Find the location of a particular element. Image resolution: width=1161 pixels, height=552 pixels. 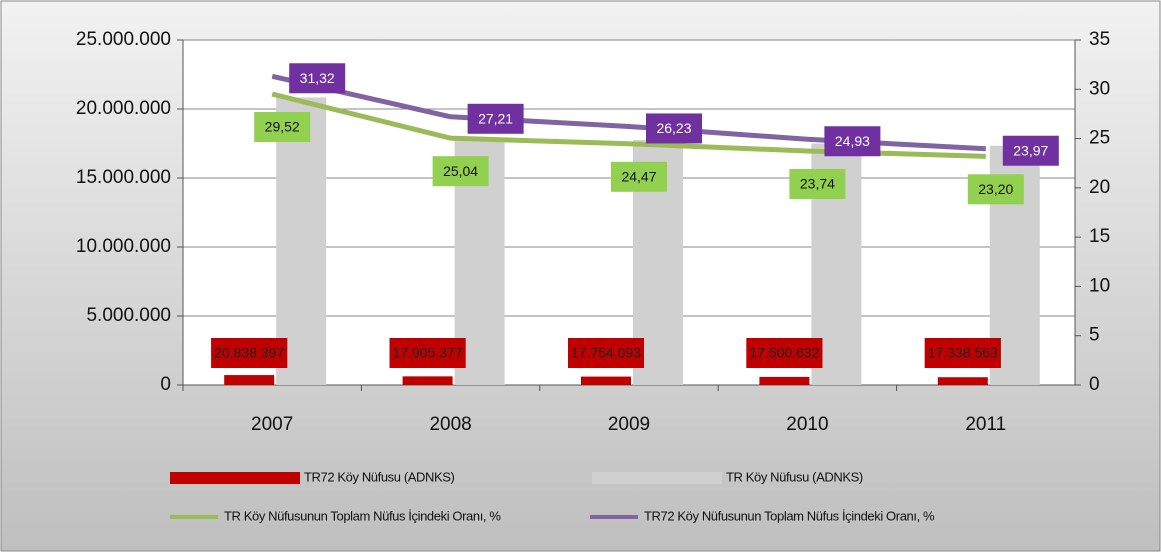

line-label: 31,32 is located at coordinates (317, 78).